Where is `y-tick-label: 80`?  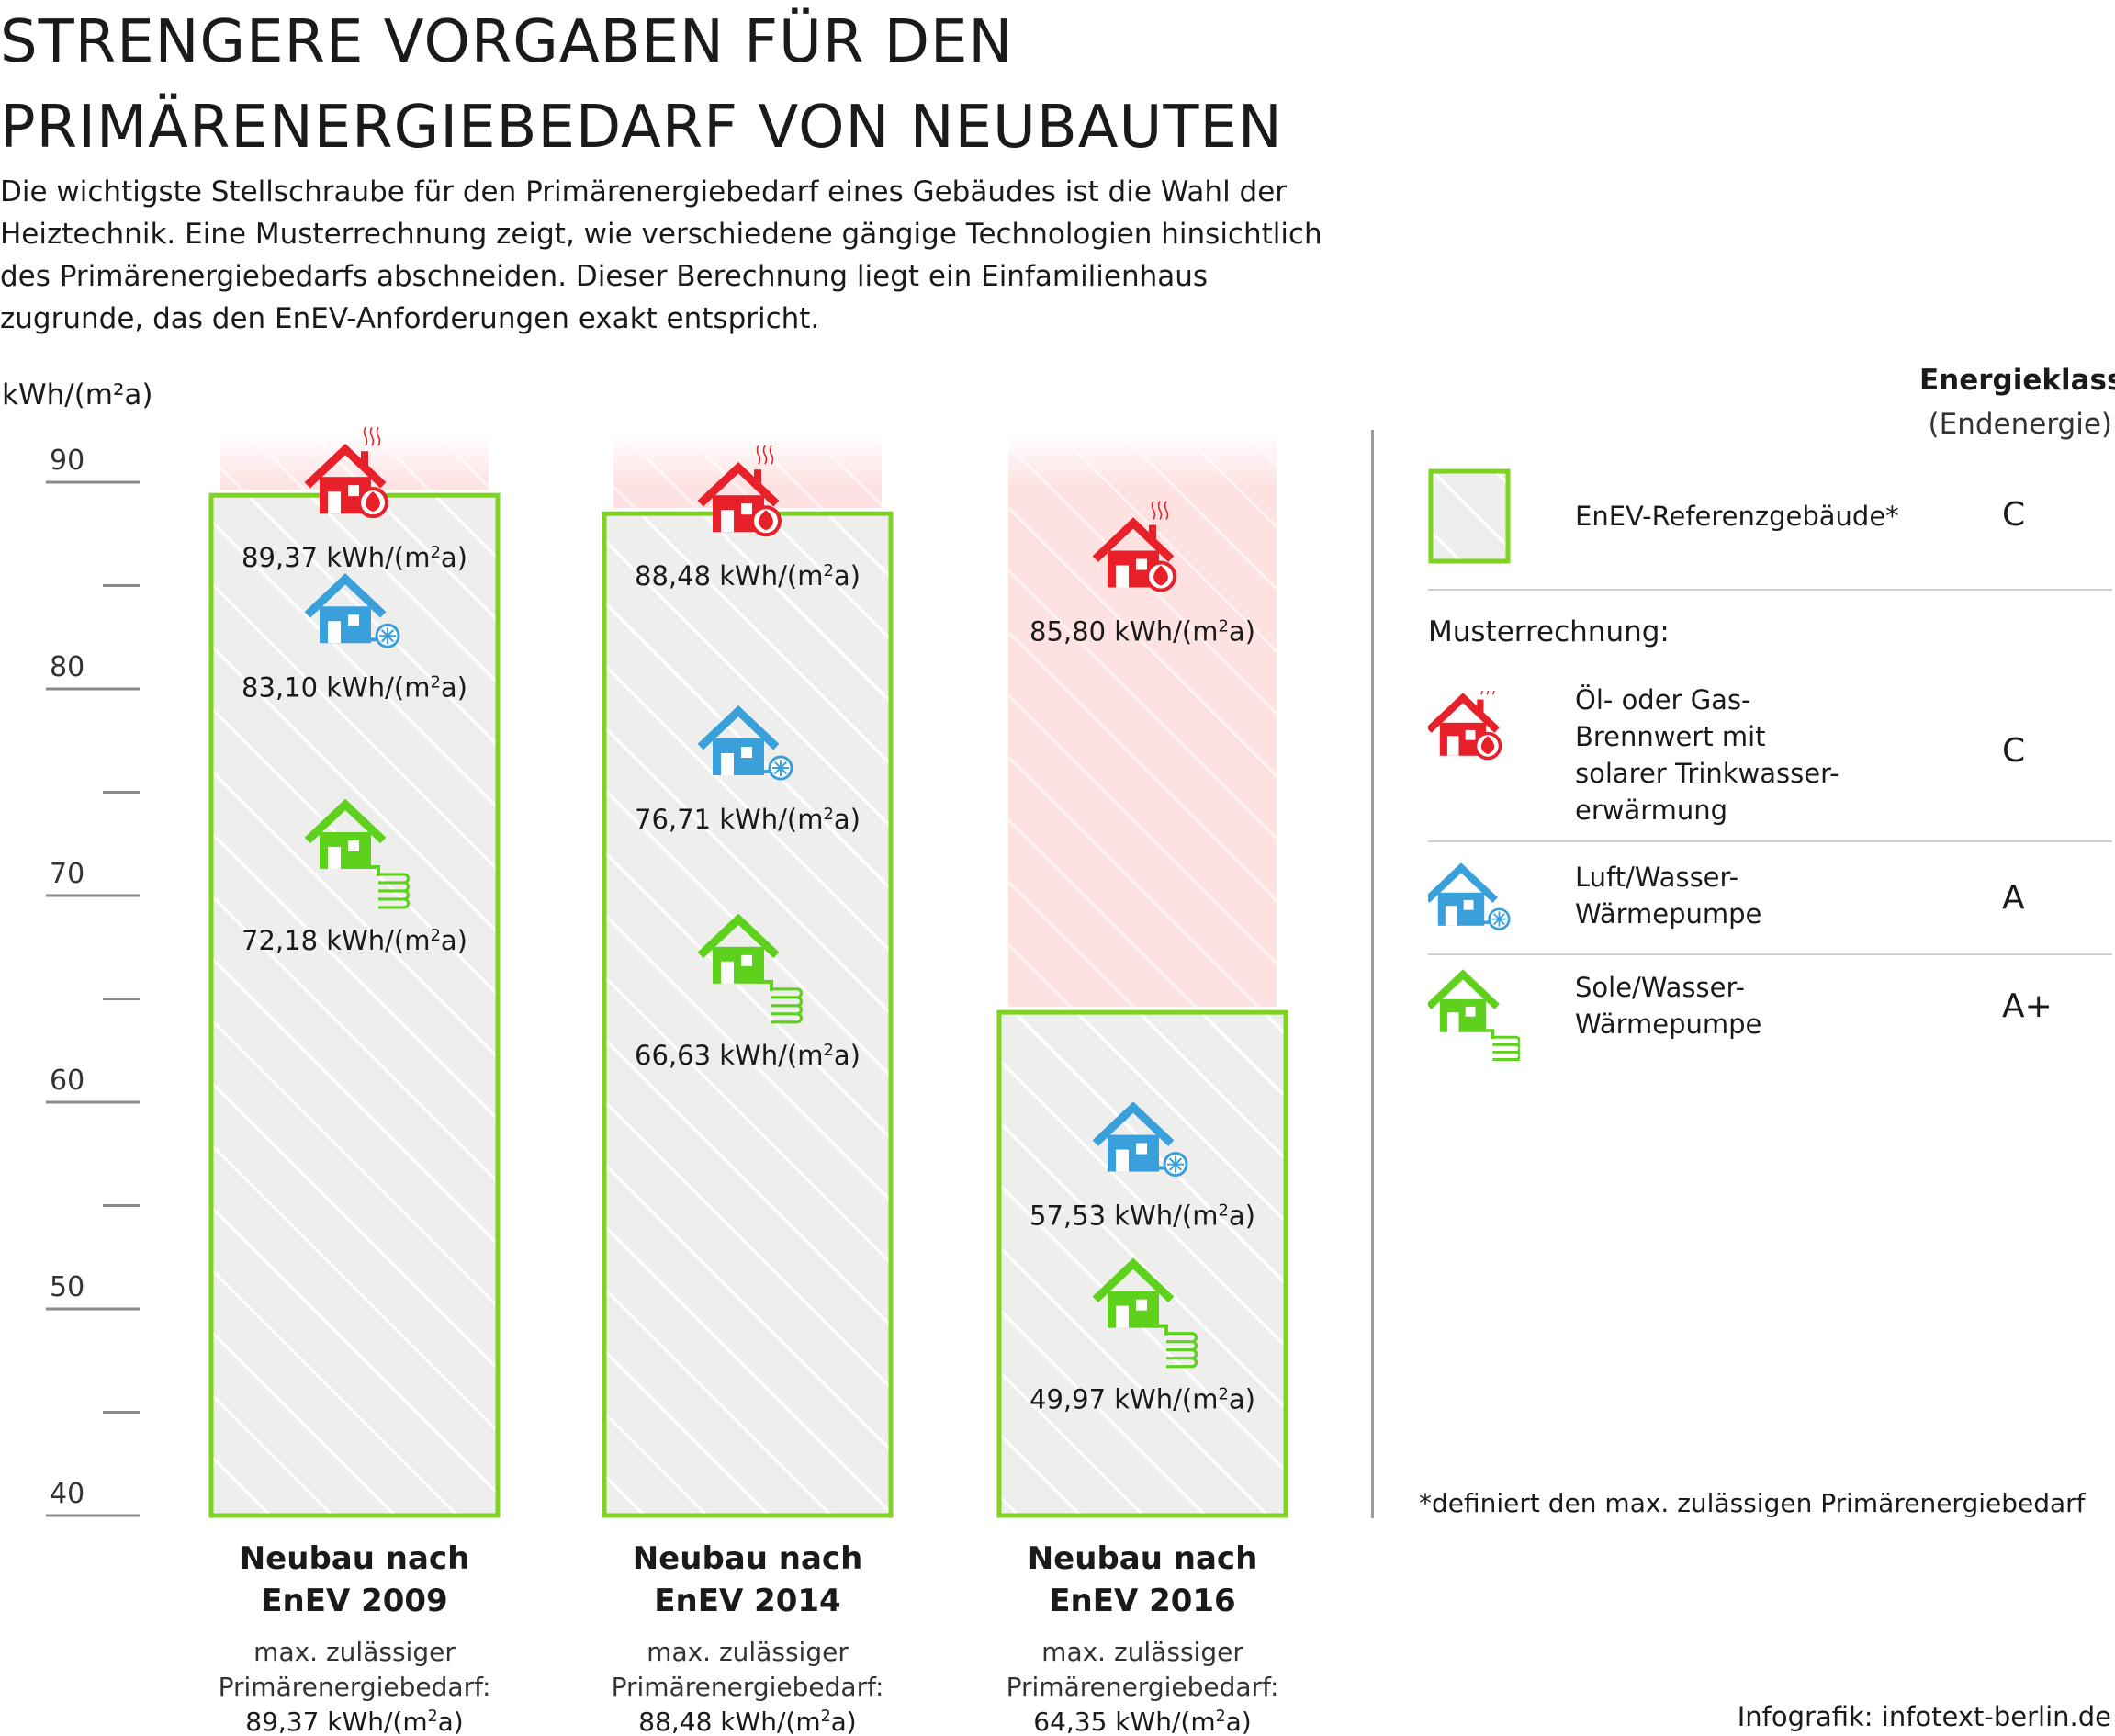 y-tick-label: 80 is located at coordinates (67, 667).